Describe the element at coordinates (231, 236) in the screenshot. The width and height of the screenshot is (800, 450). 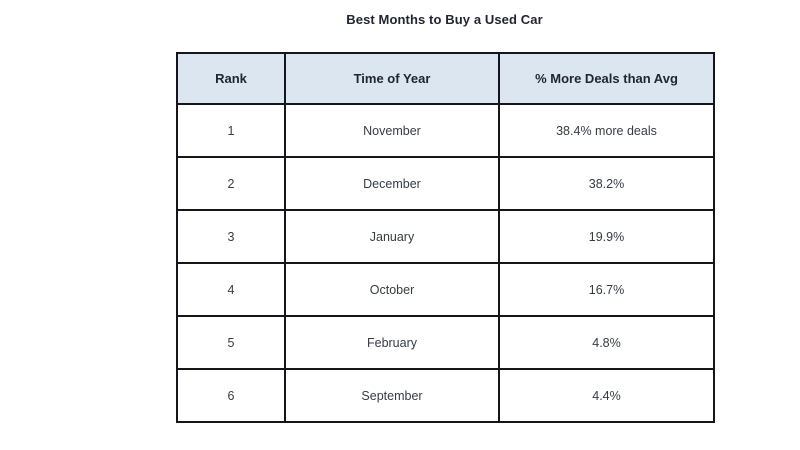
I see `cell-rank: 3` at that location.